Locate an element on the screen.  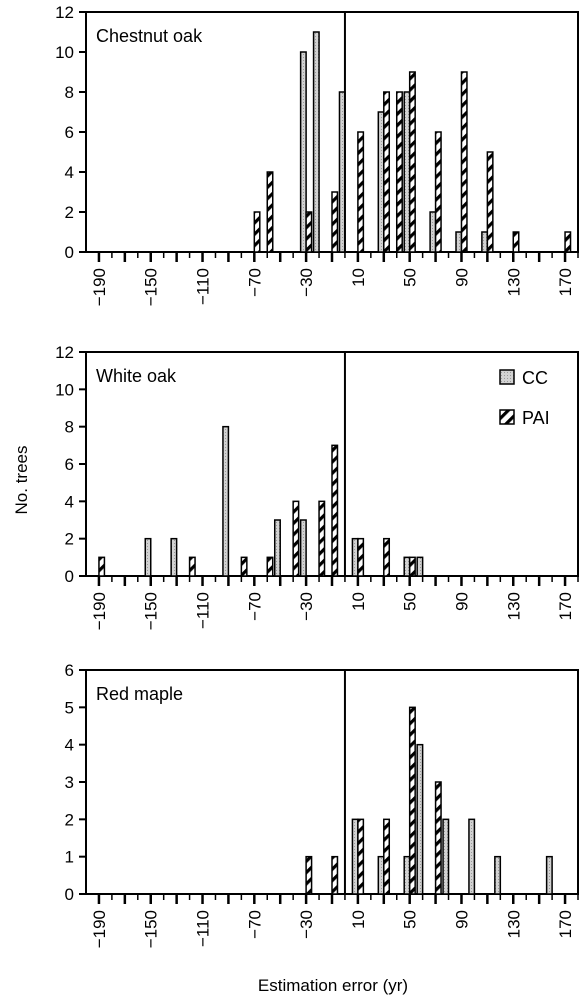
y-tick-label: 5 is located at coordinates (69, 707).